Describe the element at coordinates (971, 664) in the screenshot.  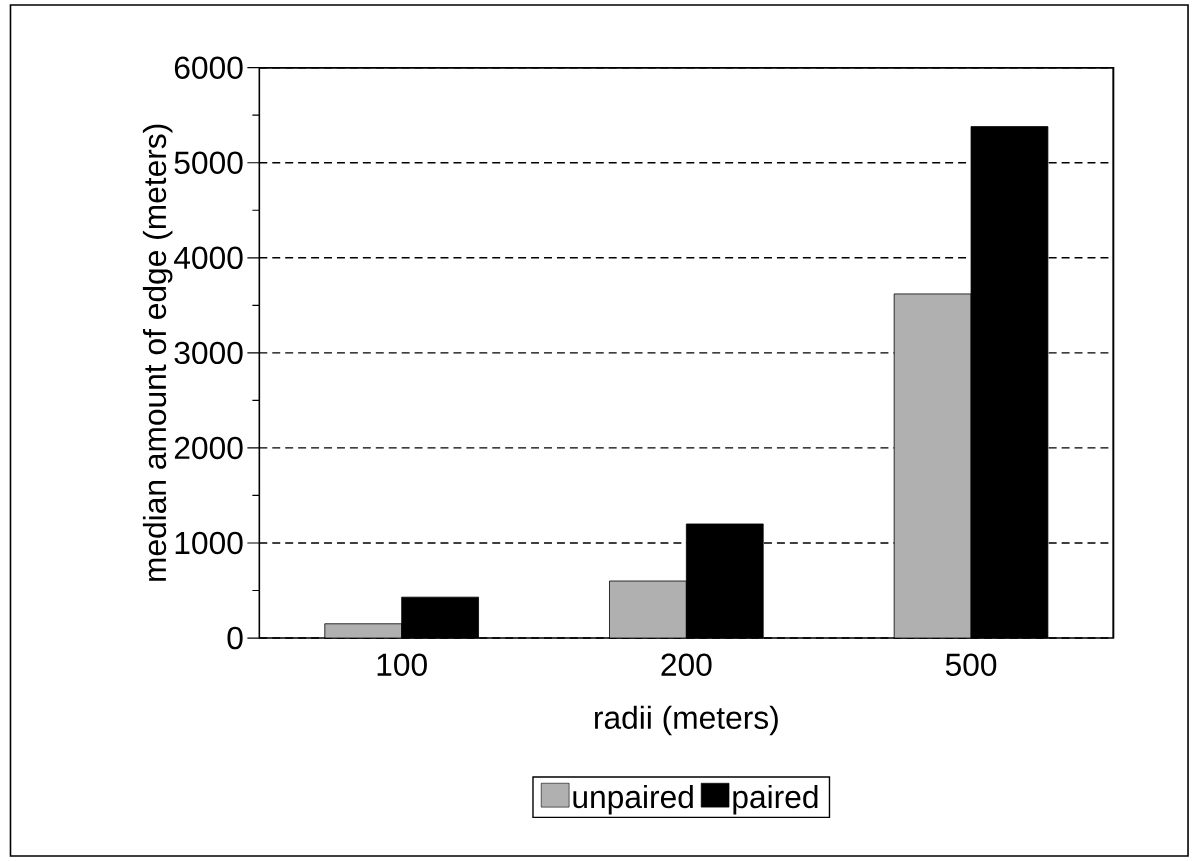
I see `x-tick-label: 500` at that location.